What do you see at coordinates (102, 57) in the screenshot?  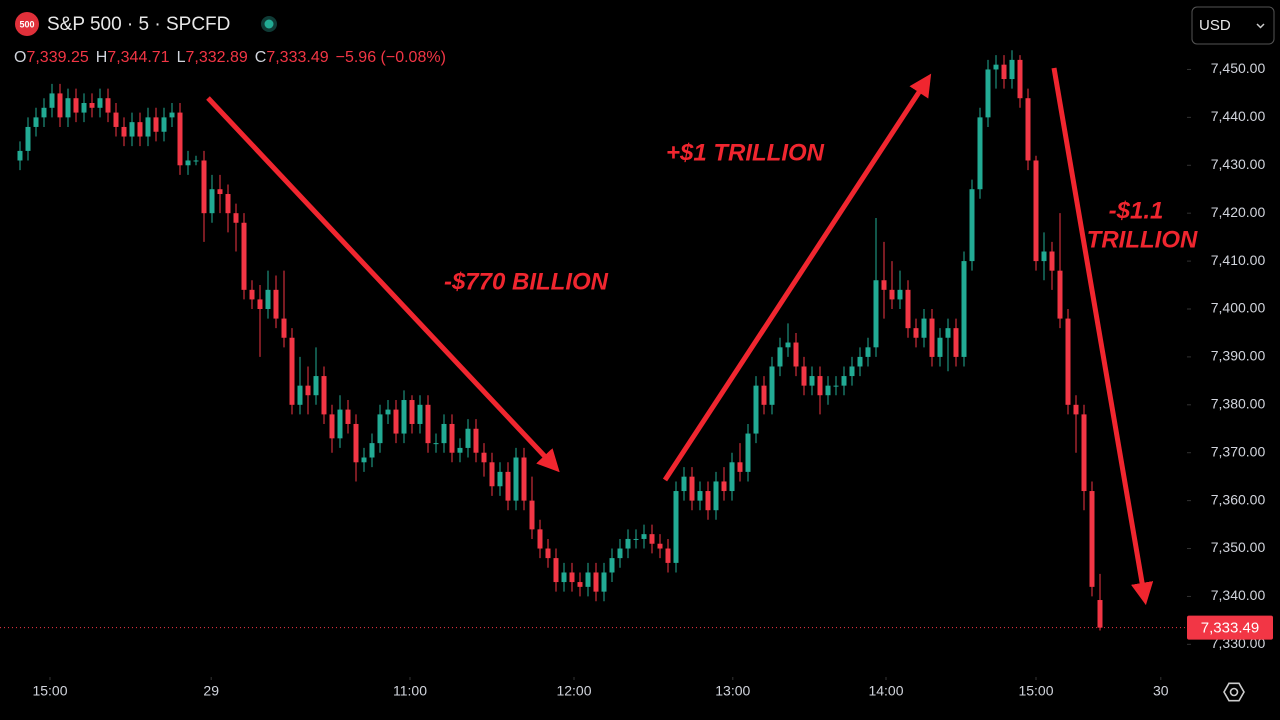 I see `ohlc-prefix: H` at bounding box center [102, 57].